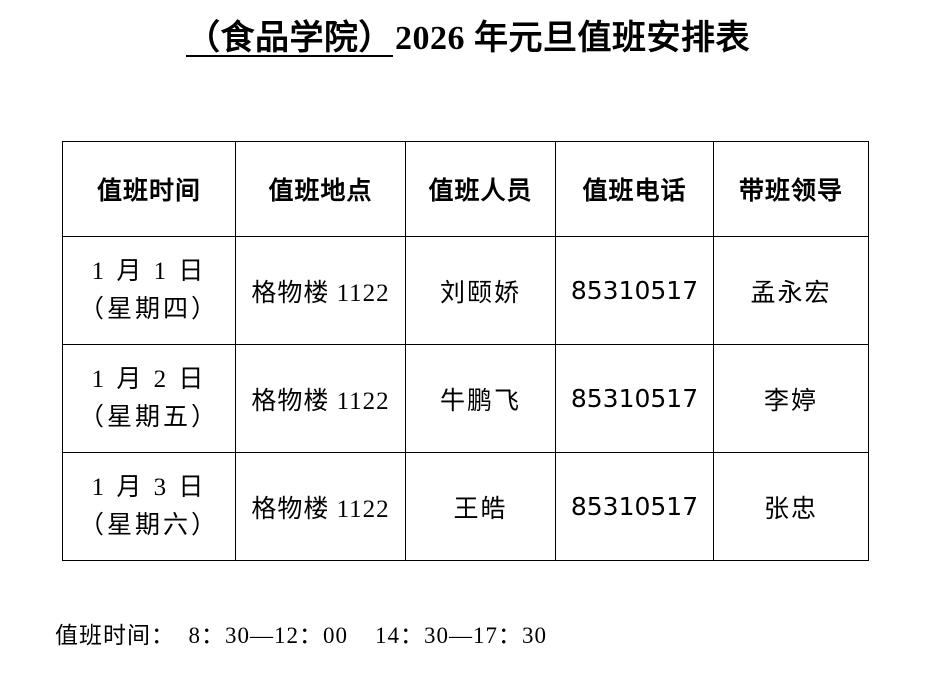 The width and height of the screenshot is (930, 692). I want to click on duty-hours-note: 值班时间： 8：30—12：00 14：30—17：30, so click(301, 635).